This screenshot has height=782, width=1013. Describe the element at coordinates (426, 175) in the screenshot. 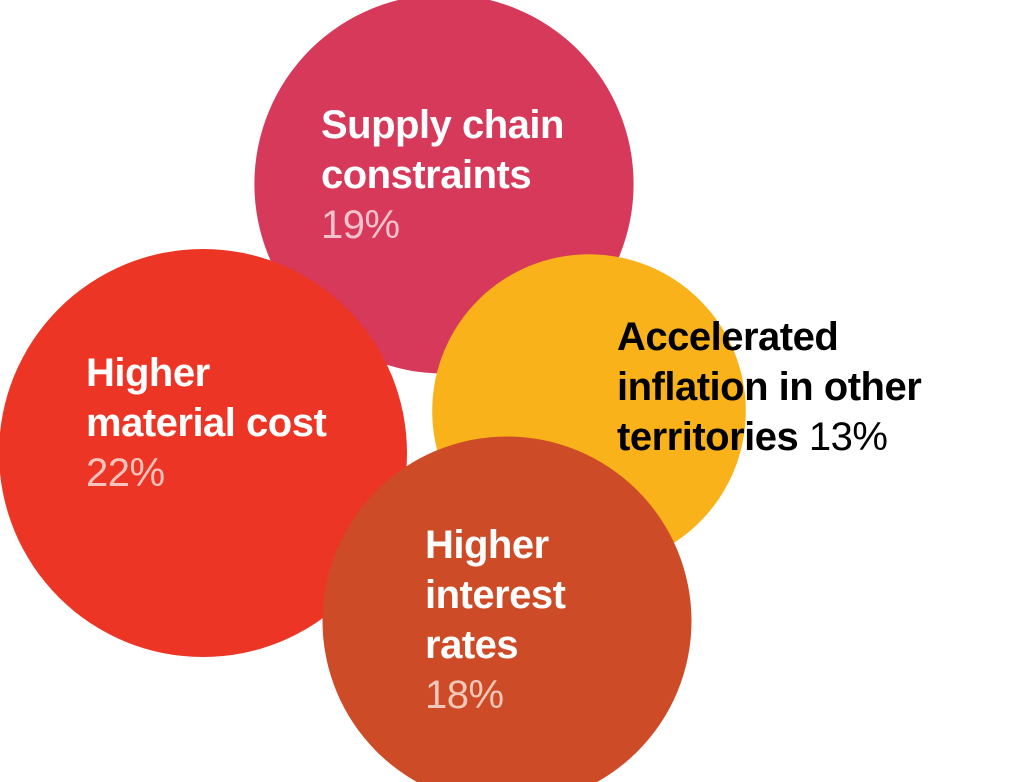

I see `bubble-name-line: constraints` at that location.